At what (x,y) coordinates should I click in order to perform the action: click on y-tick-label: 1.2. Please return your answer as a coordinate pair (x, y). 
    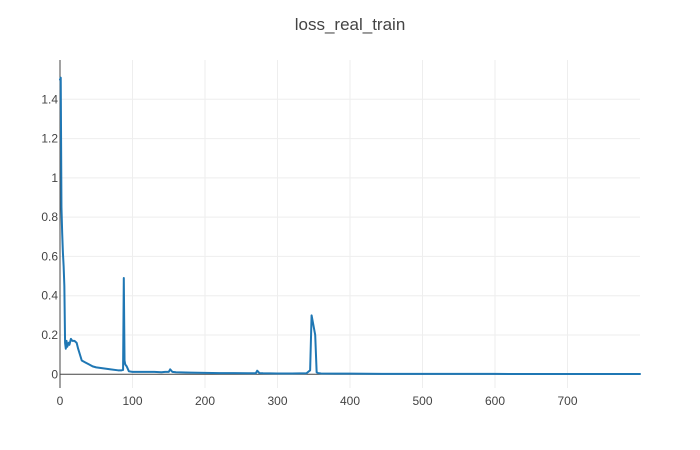
    Looking at the image, I should click on (49, 139).